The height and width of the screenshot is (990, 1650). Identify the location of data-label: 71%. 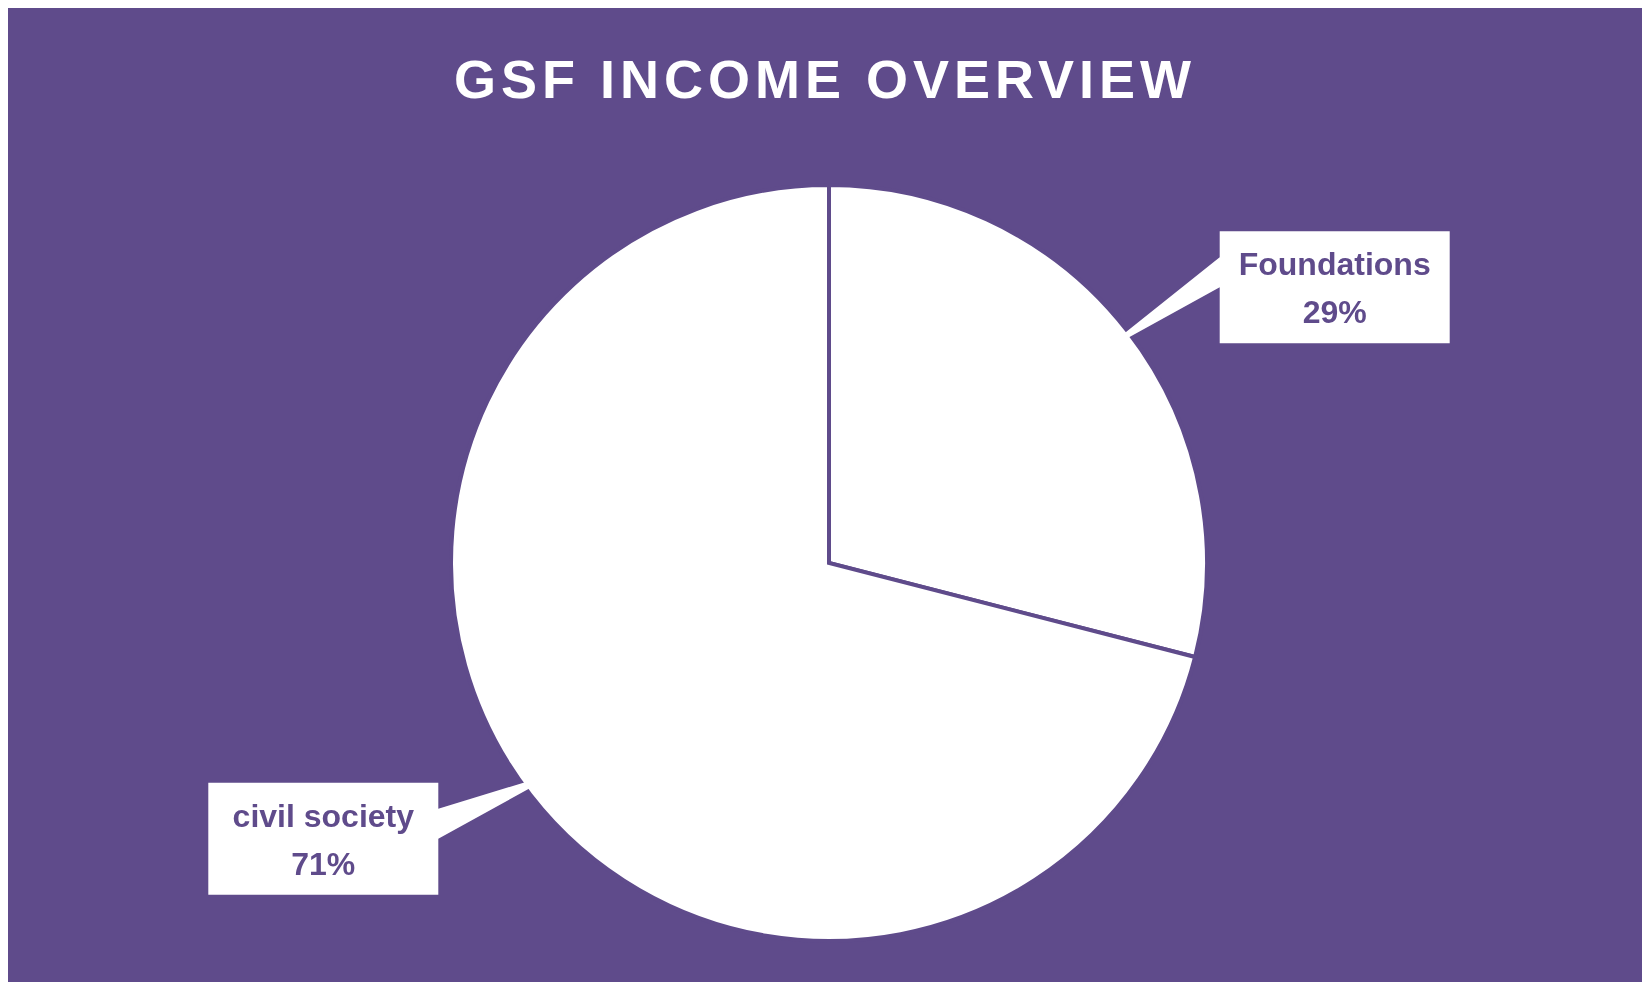
(323, 863).